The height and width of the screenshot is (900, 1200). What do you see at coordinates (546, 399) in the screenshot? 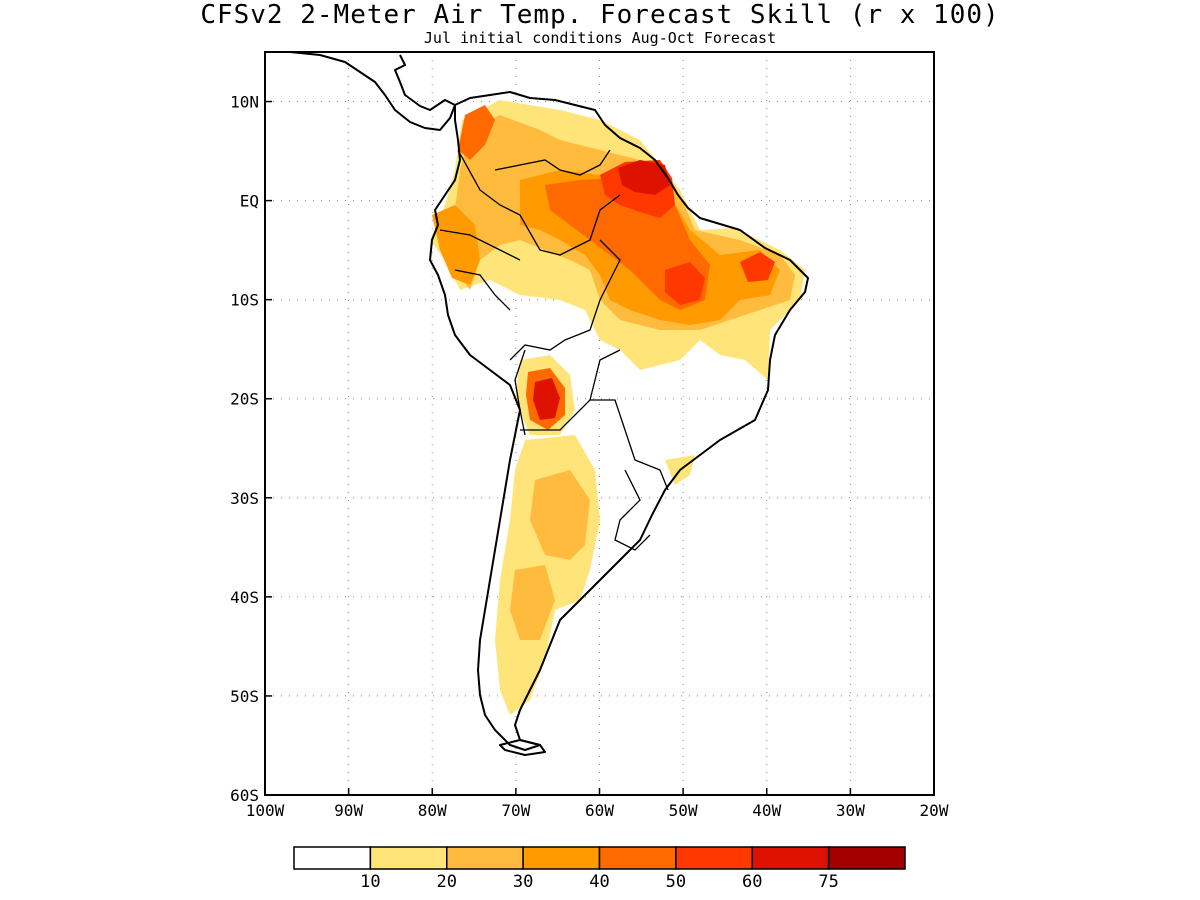
I see `skill-region-bolivia-peak` at bounding box center [546, 399].